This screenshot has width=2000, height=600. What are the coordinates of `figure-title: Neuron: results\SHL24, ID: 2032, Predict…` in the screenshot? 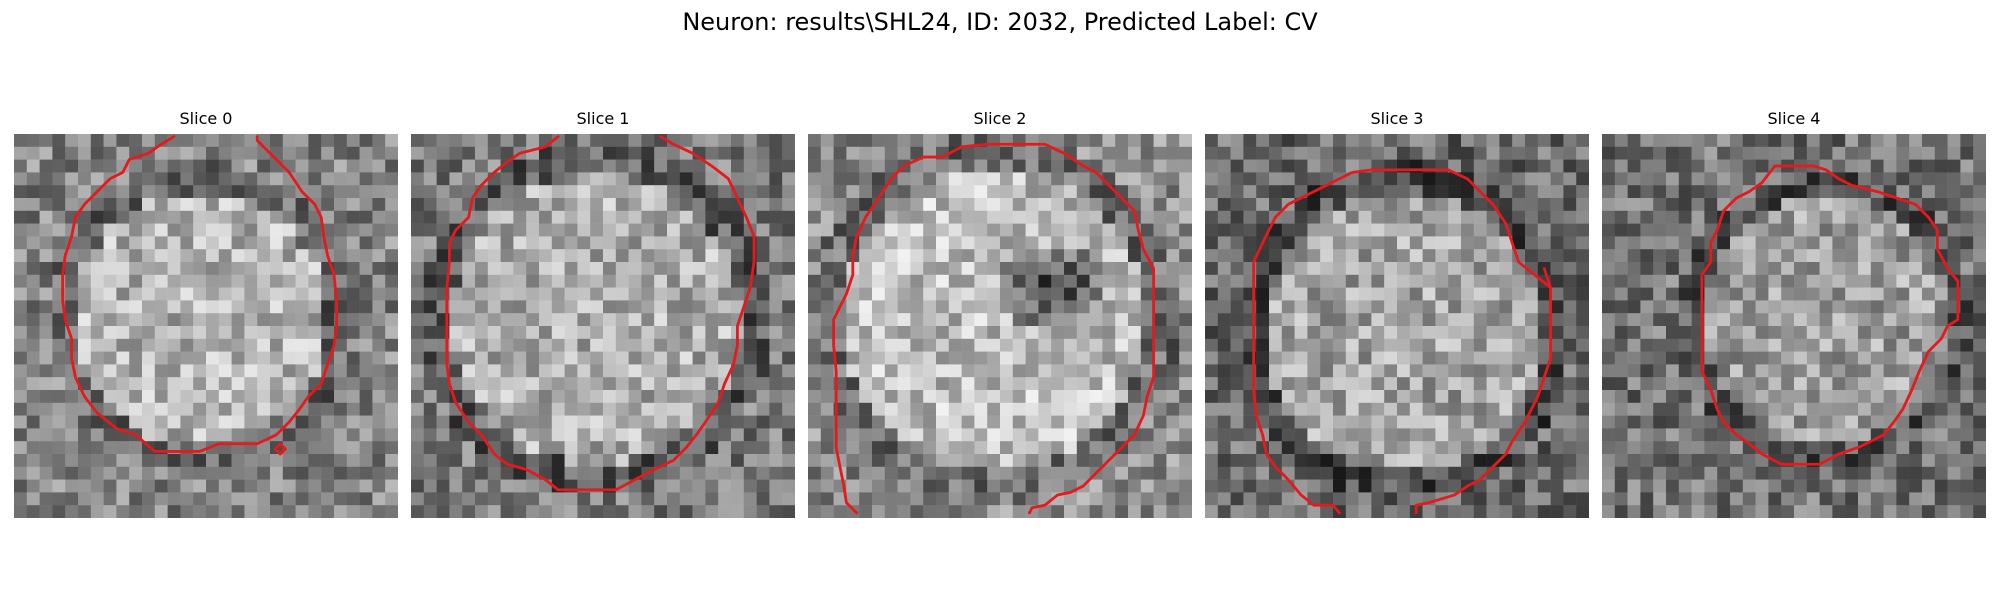 It's located at (1000, 22).